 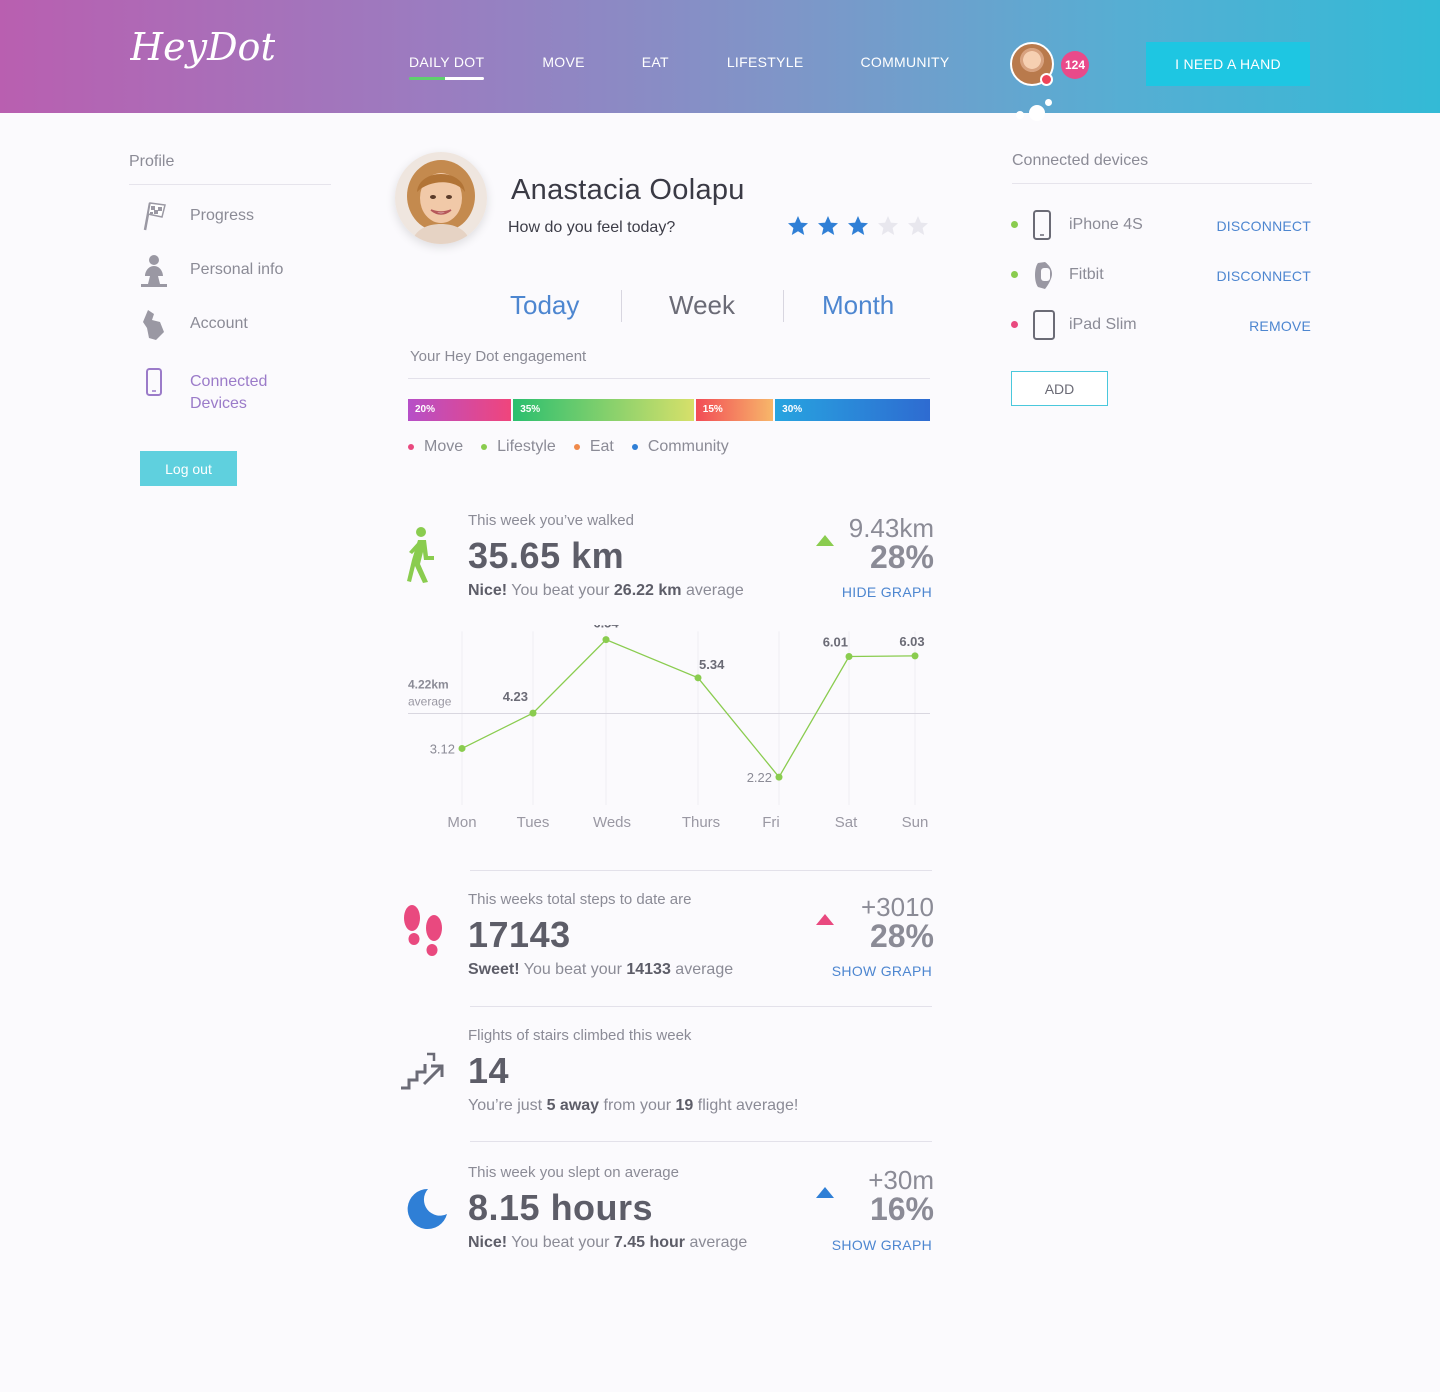 I want to click on x-tick-label: Weds, so click(x=612, y=822).